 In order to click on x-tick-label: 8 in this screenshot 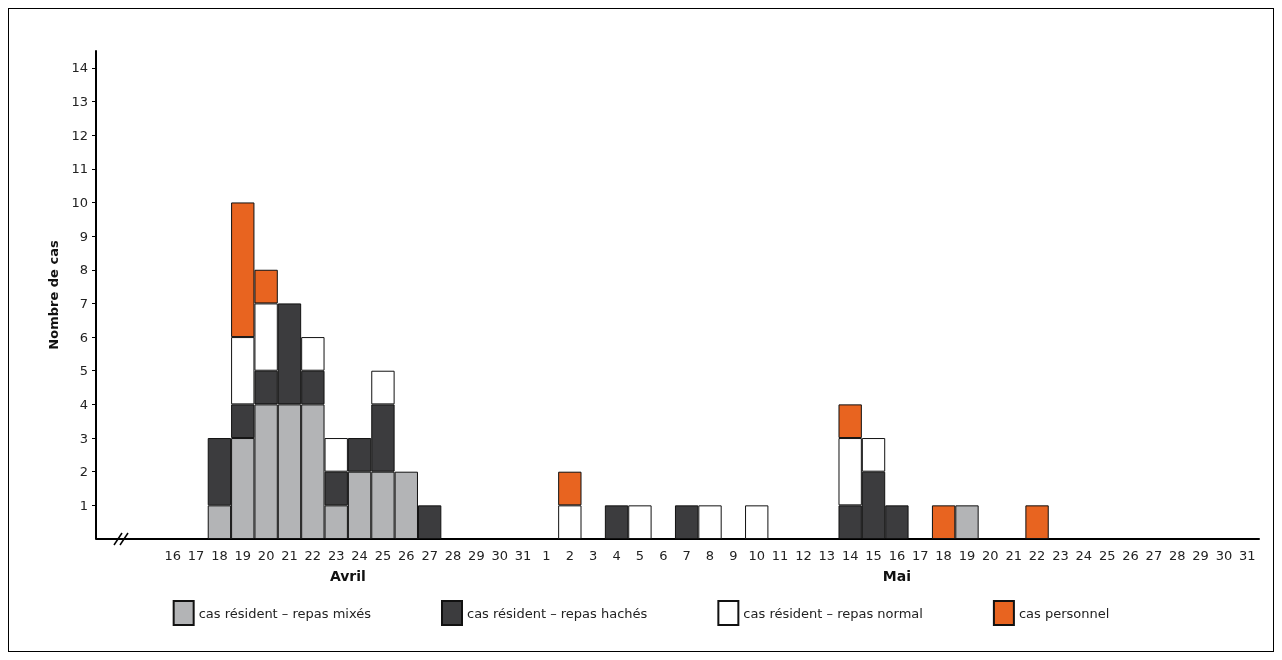, I will do `click(710, 555)`.